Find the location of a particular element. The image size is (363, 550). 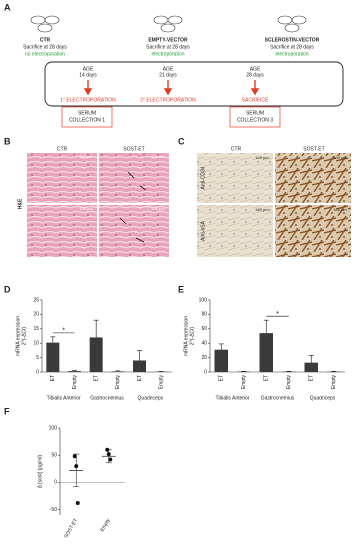

y-tick-label: 50 is located at coordinates (54, 456).